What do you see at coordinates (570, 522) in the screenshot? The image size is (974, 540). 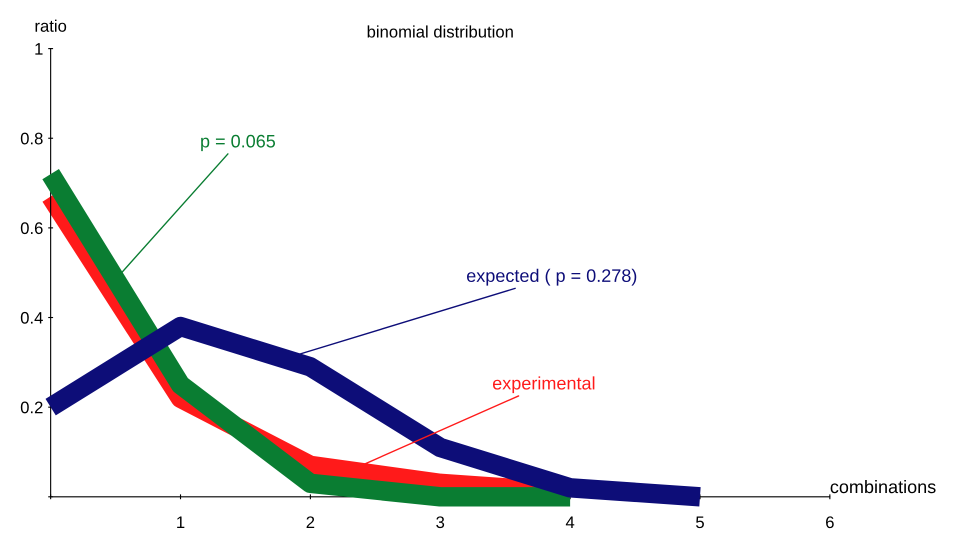 I see `x-tick-label: 4` at bounding box center [570, 522].